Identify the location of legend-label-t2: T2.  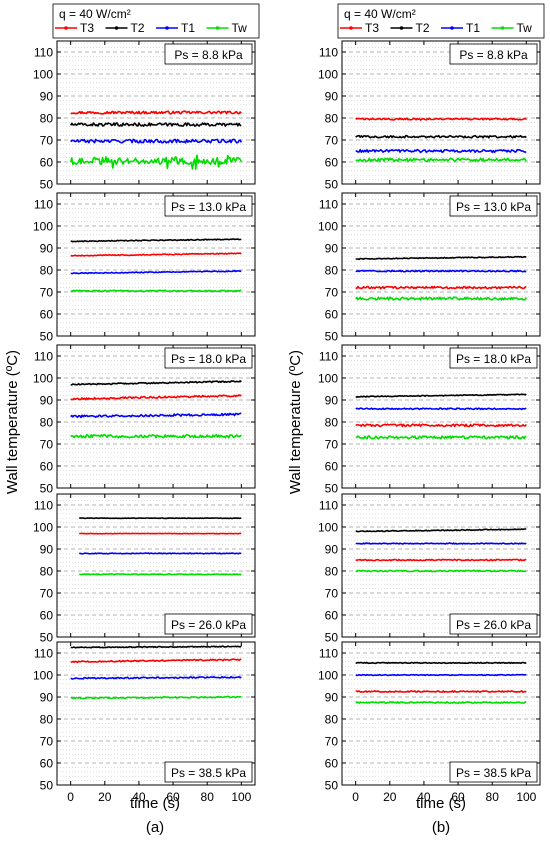
(138, 28).